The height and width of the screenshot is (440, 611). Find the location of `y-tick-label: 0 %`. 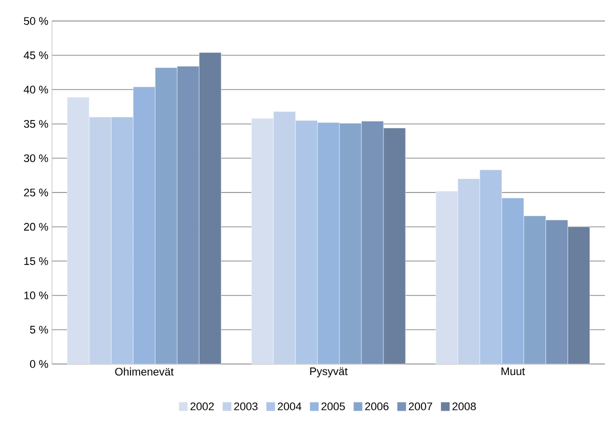

y-tick-label: 0 % is located at coordinates (39, 364).